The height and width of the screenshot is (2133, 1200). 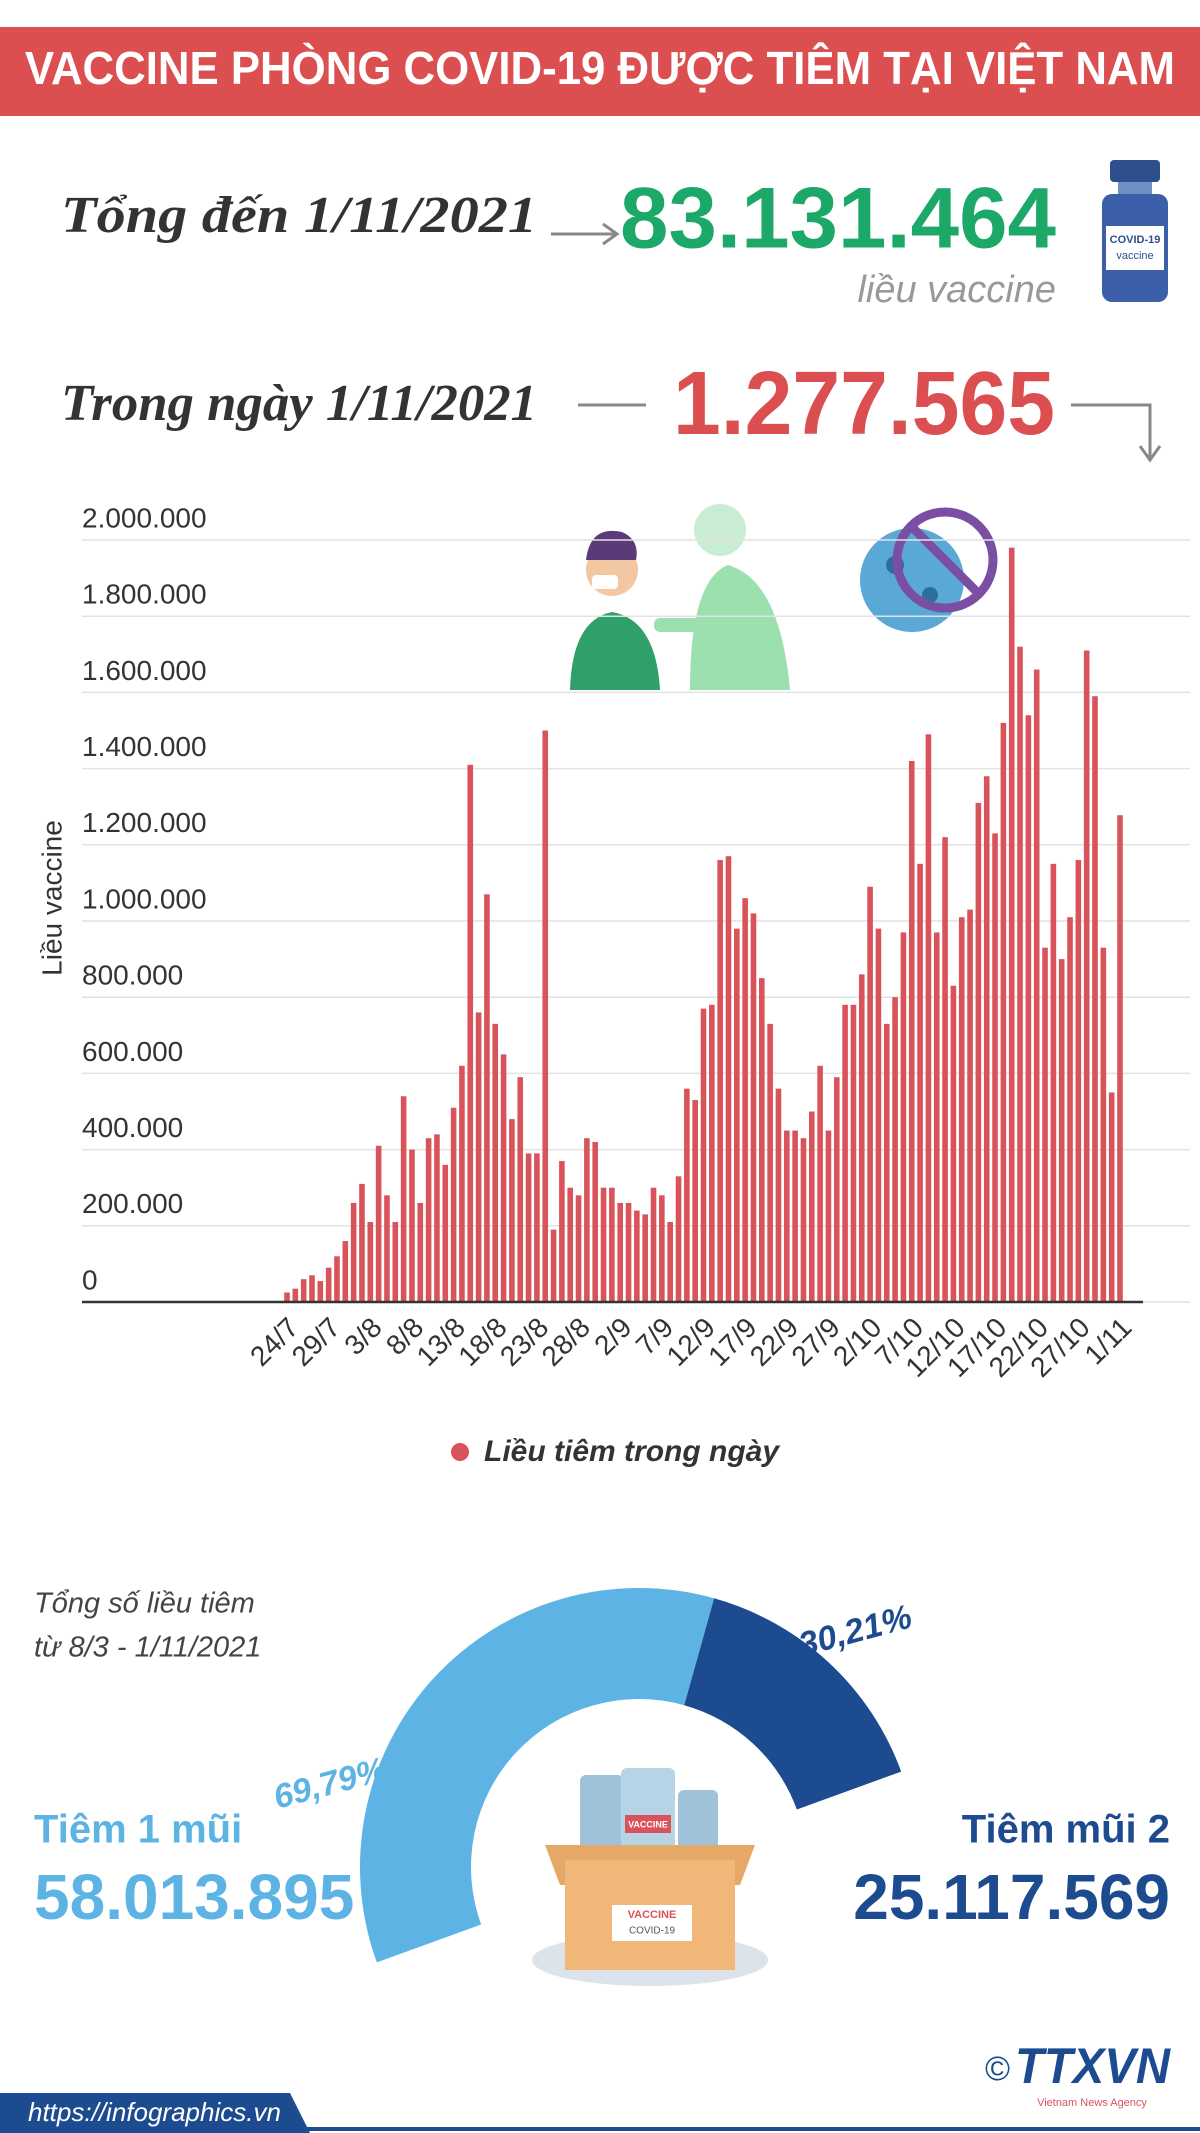 I want to click on legend-label: Liều tiêm trong ngày, so click(x=632, y=1451).